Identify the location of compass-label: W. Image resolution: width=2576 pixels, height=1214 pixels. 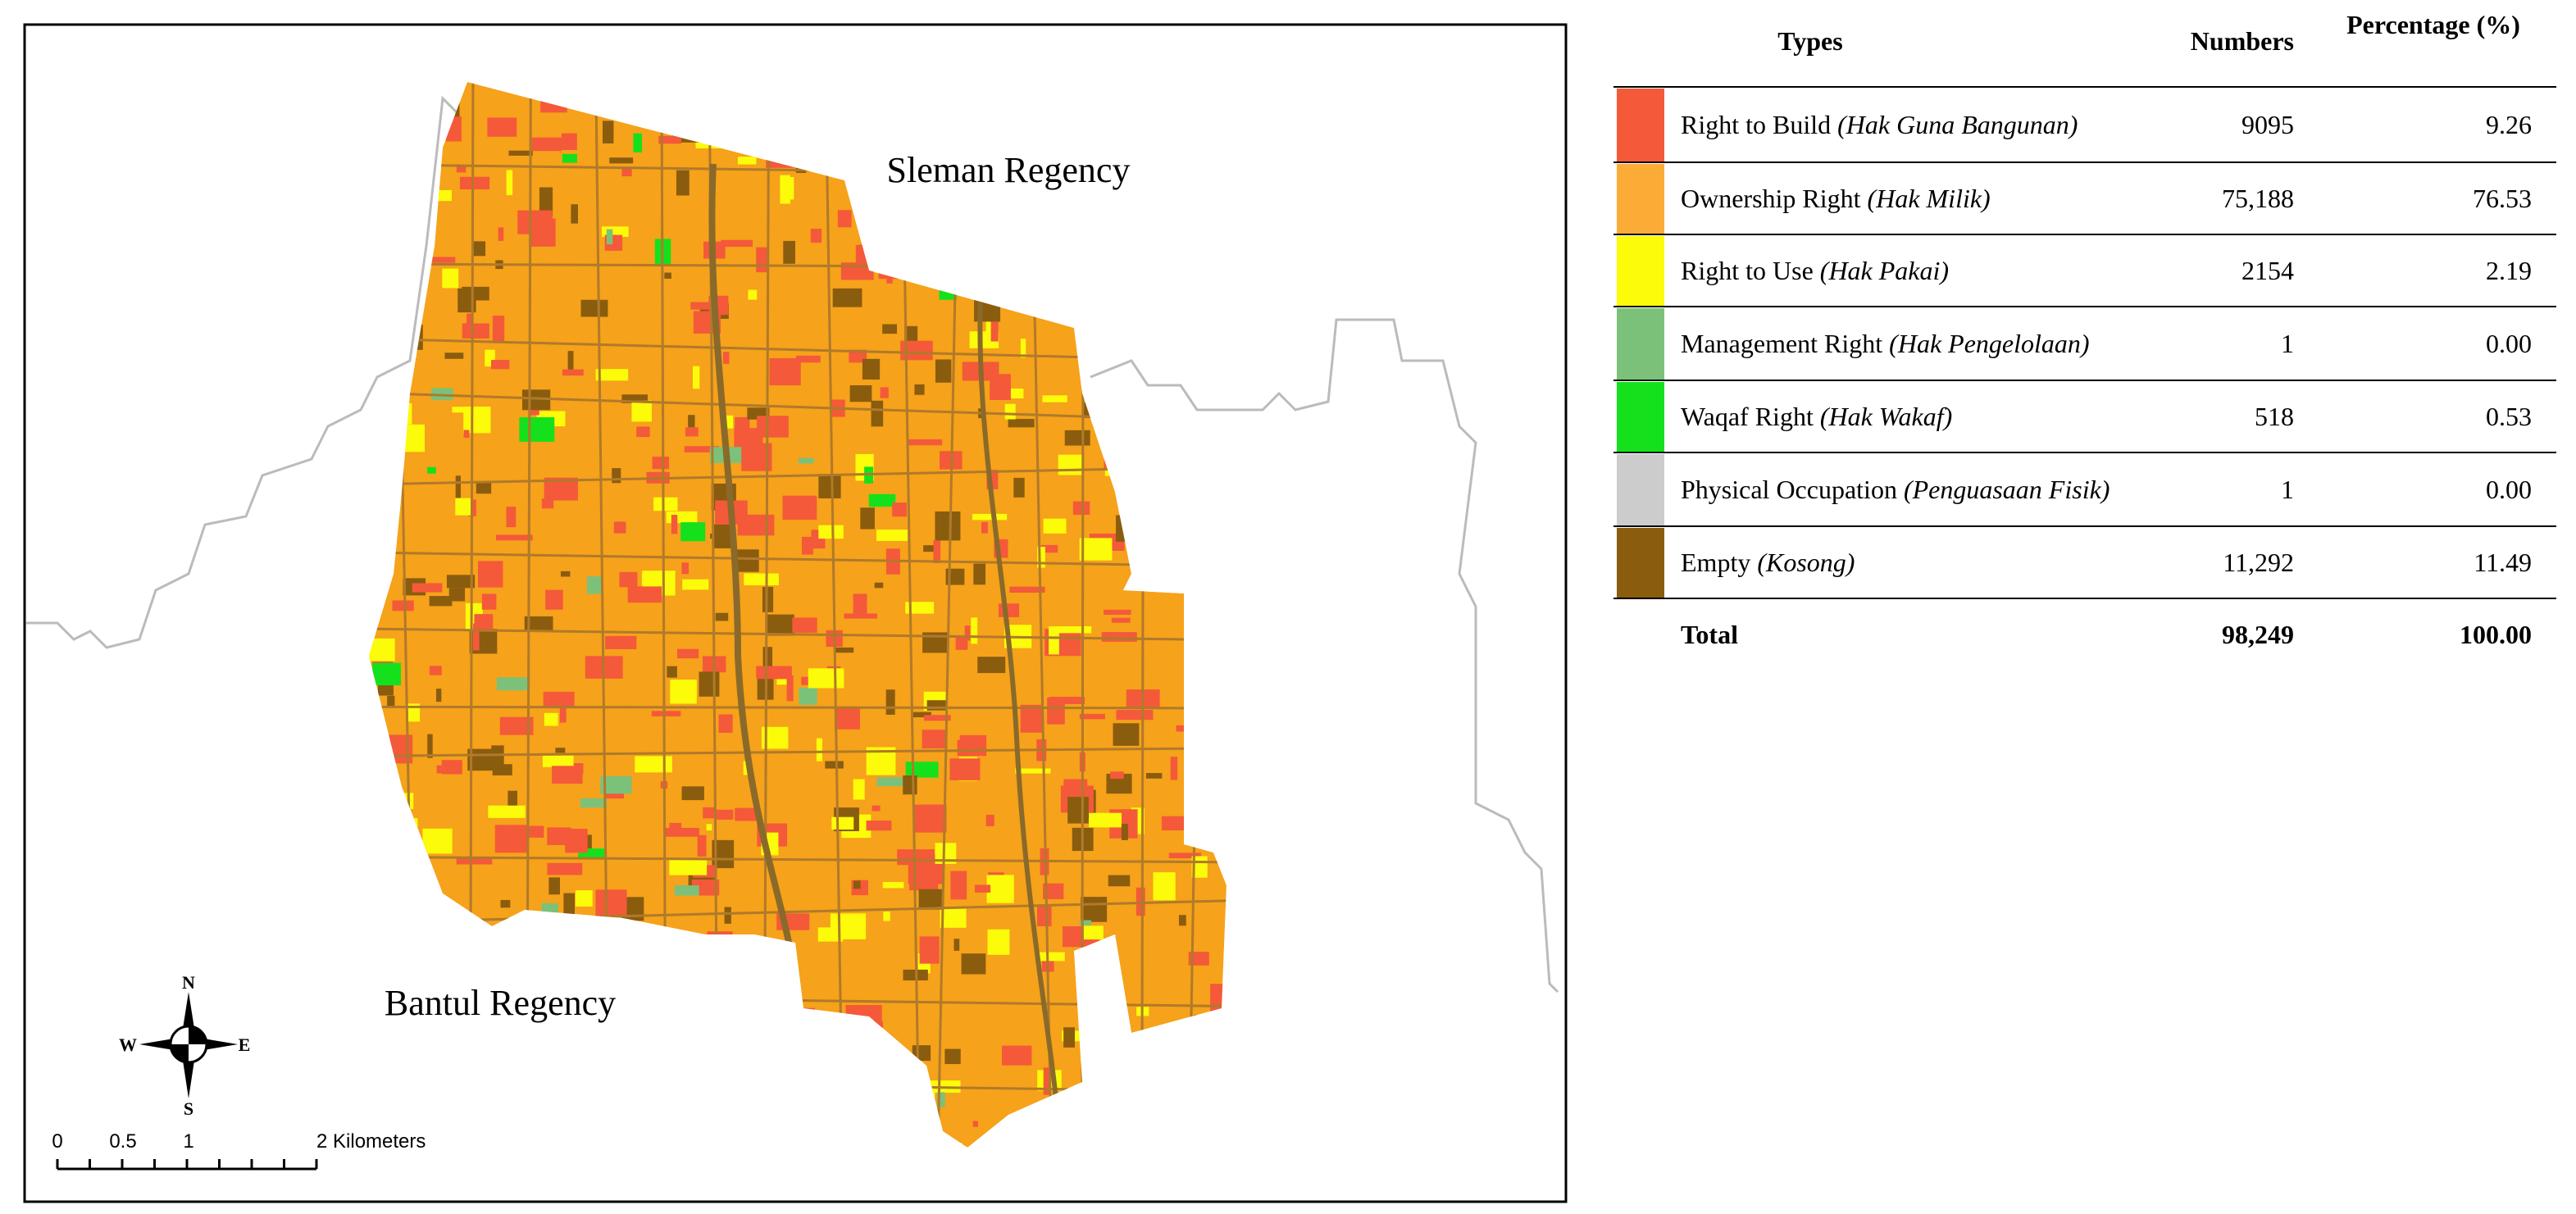
(128, 1044).